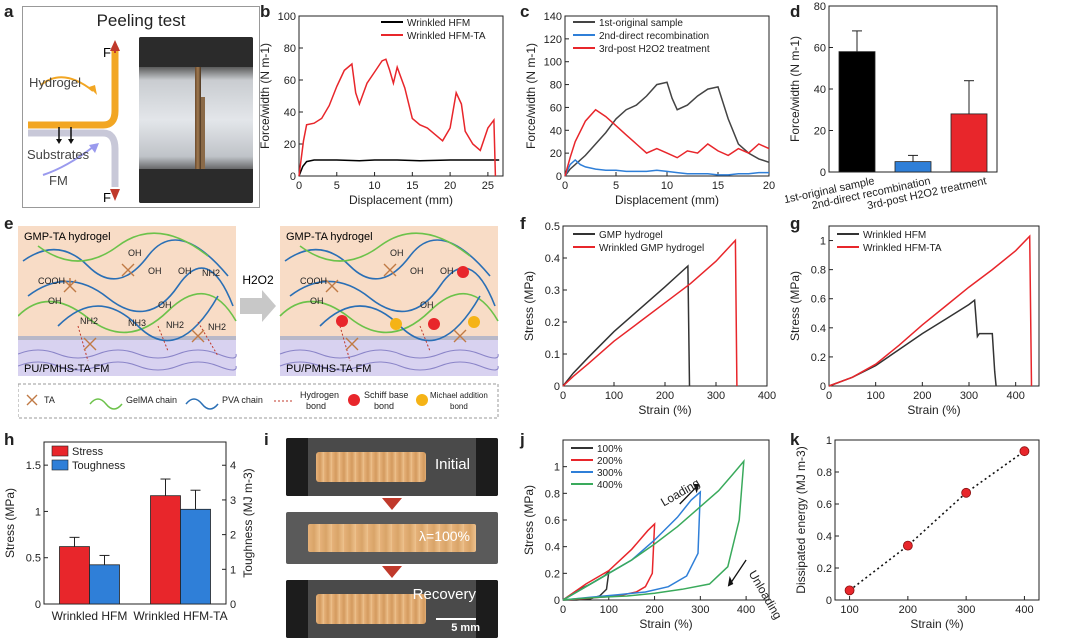  What do you see at coordinates (265, 96) in the screenshot?
I see `y-axis-label: Force/width (N m-1)` at bounding box center [265, 96].